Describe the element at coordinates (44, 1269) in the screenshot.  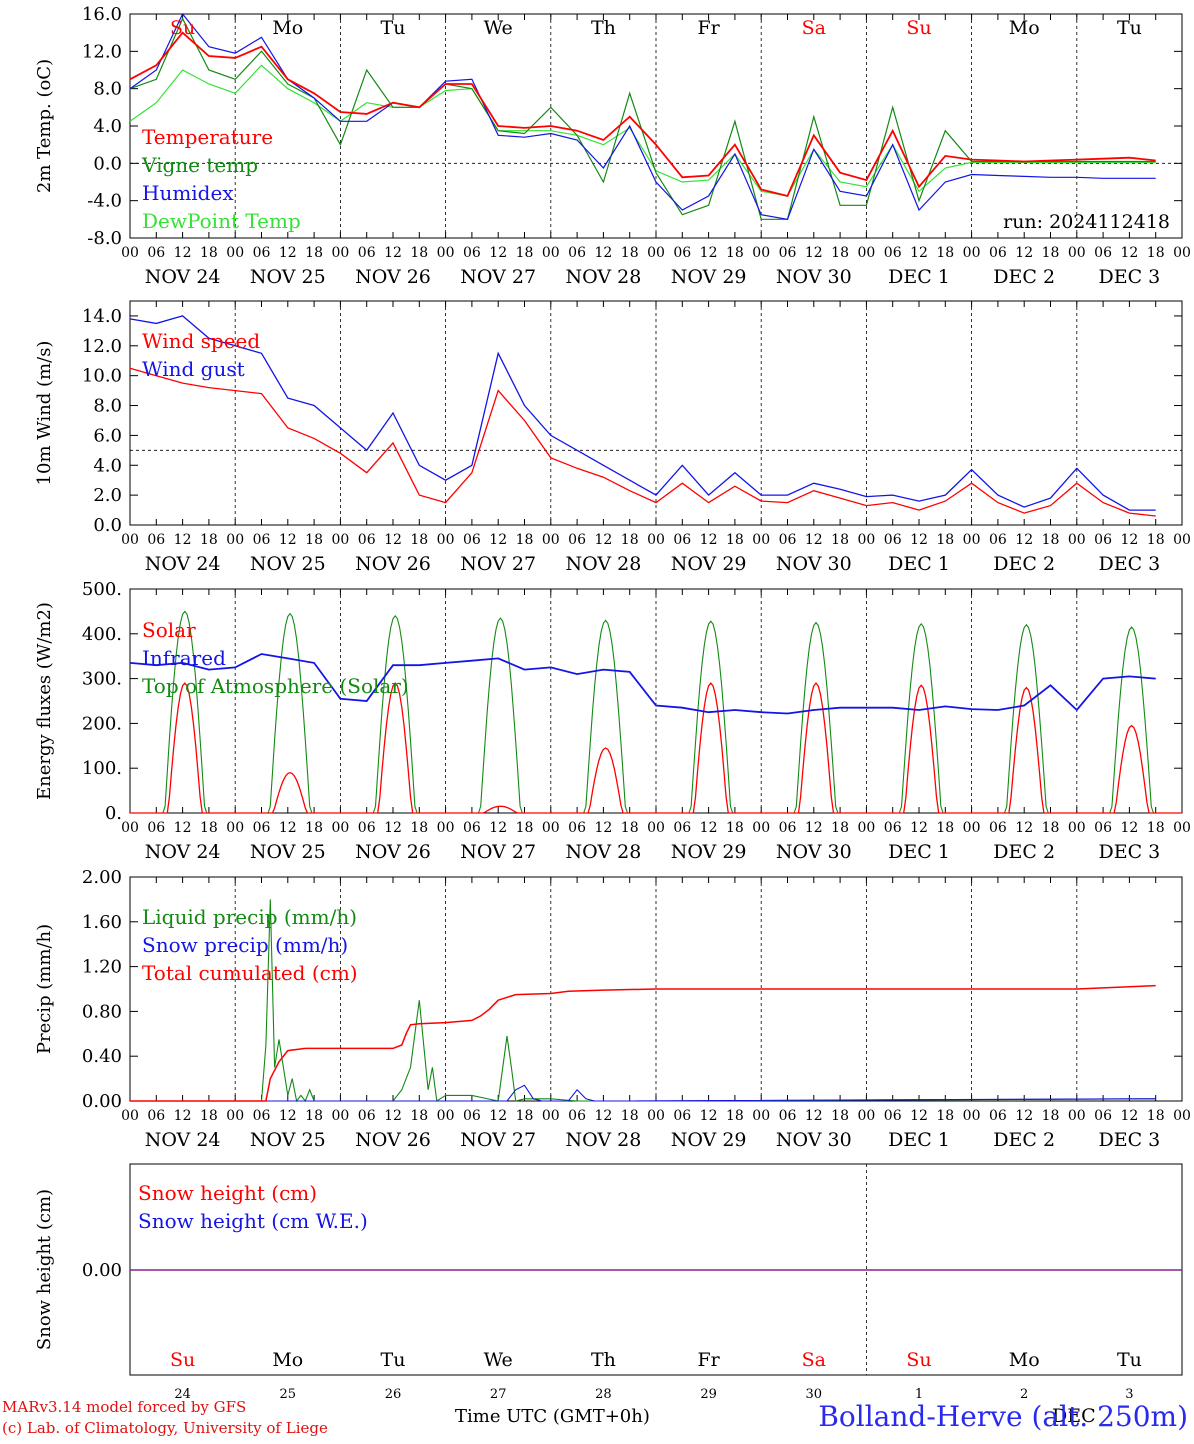
I see `y-axis-label: Snow height (cm)` at that location.